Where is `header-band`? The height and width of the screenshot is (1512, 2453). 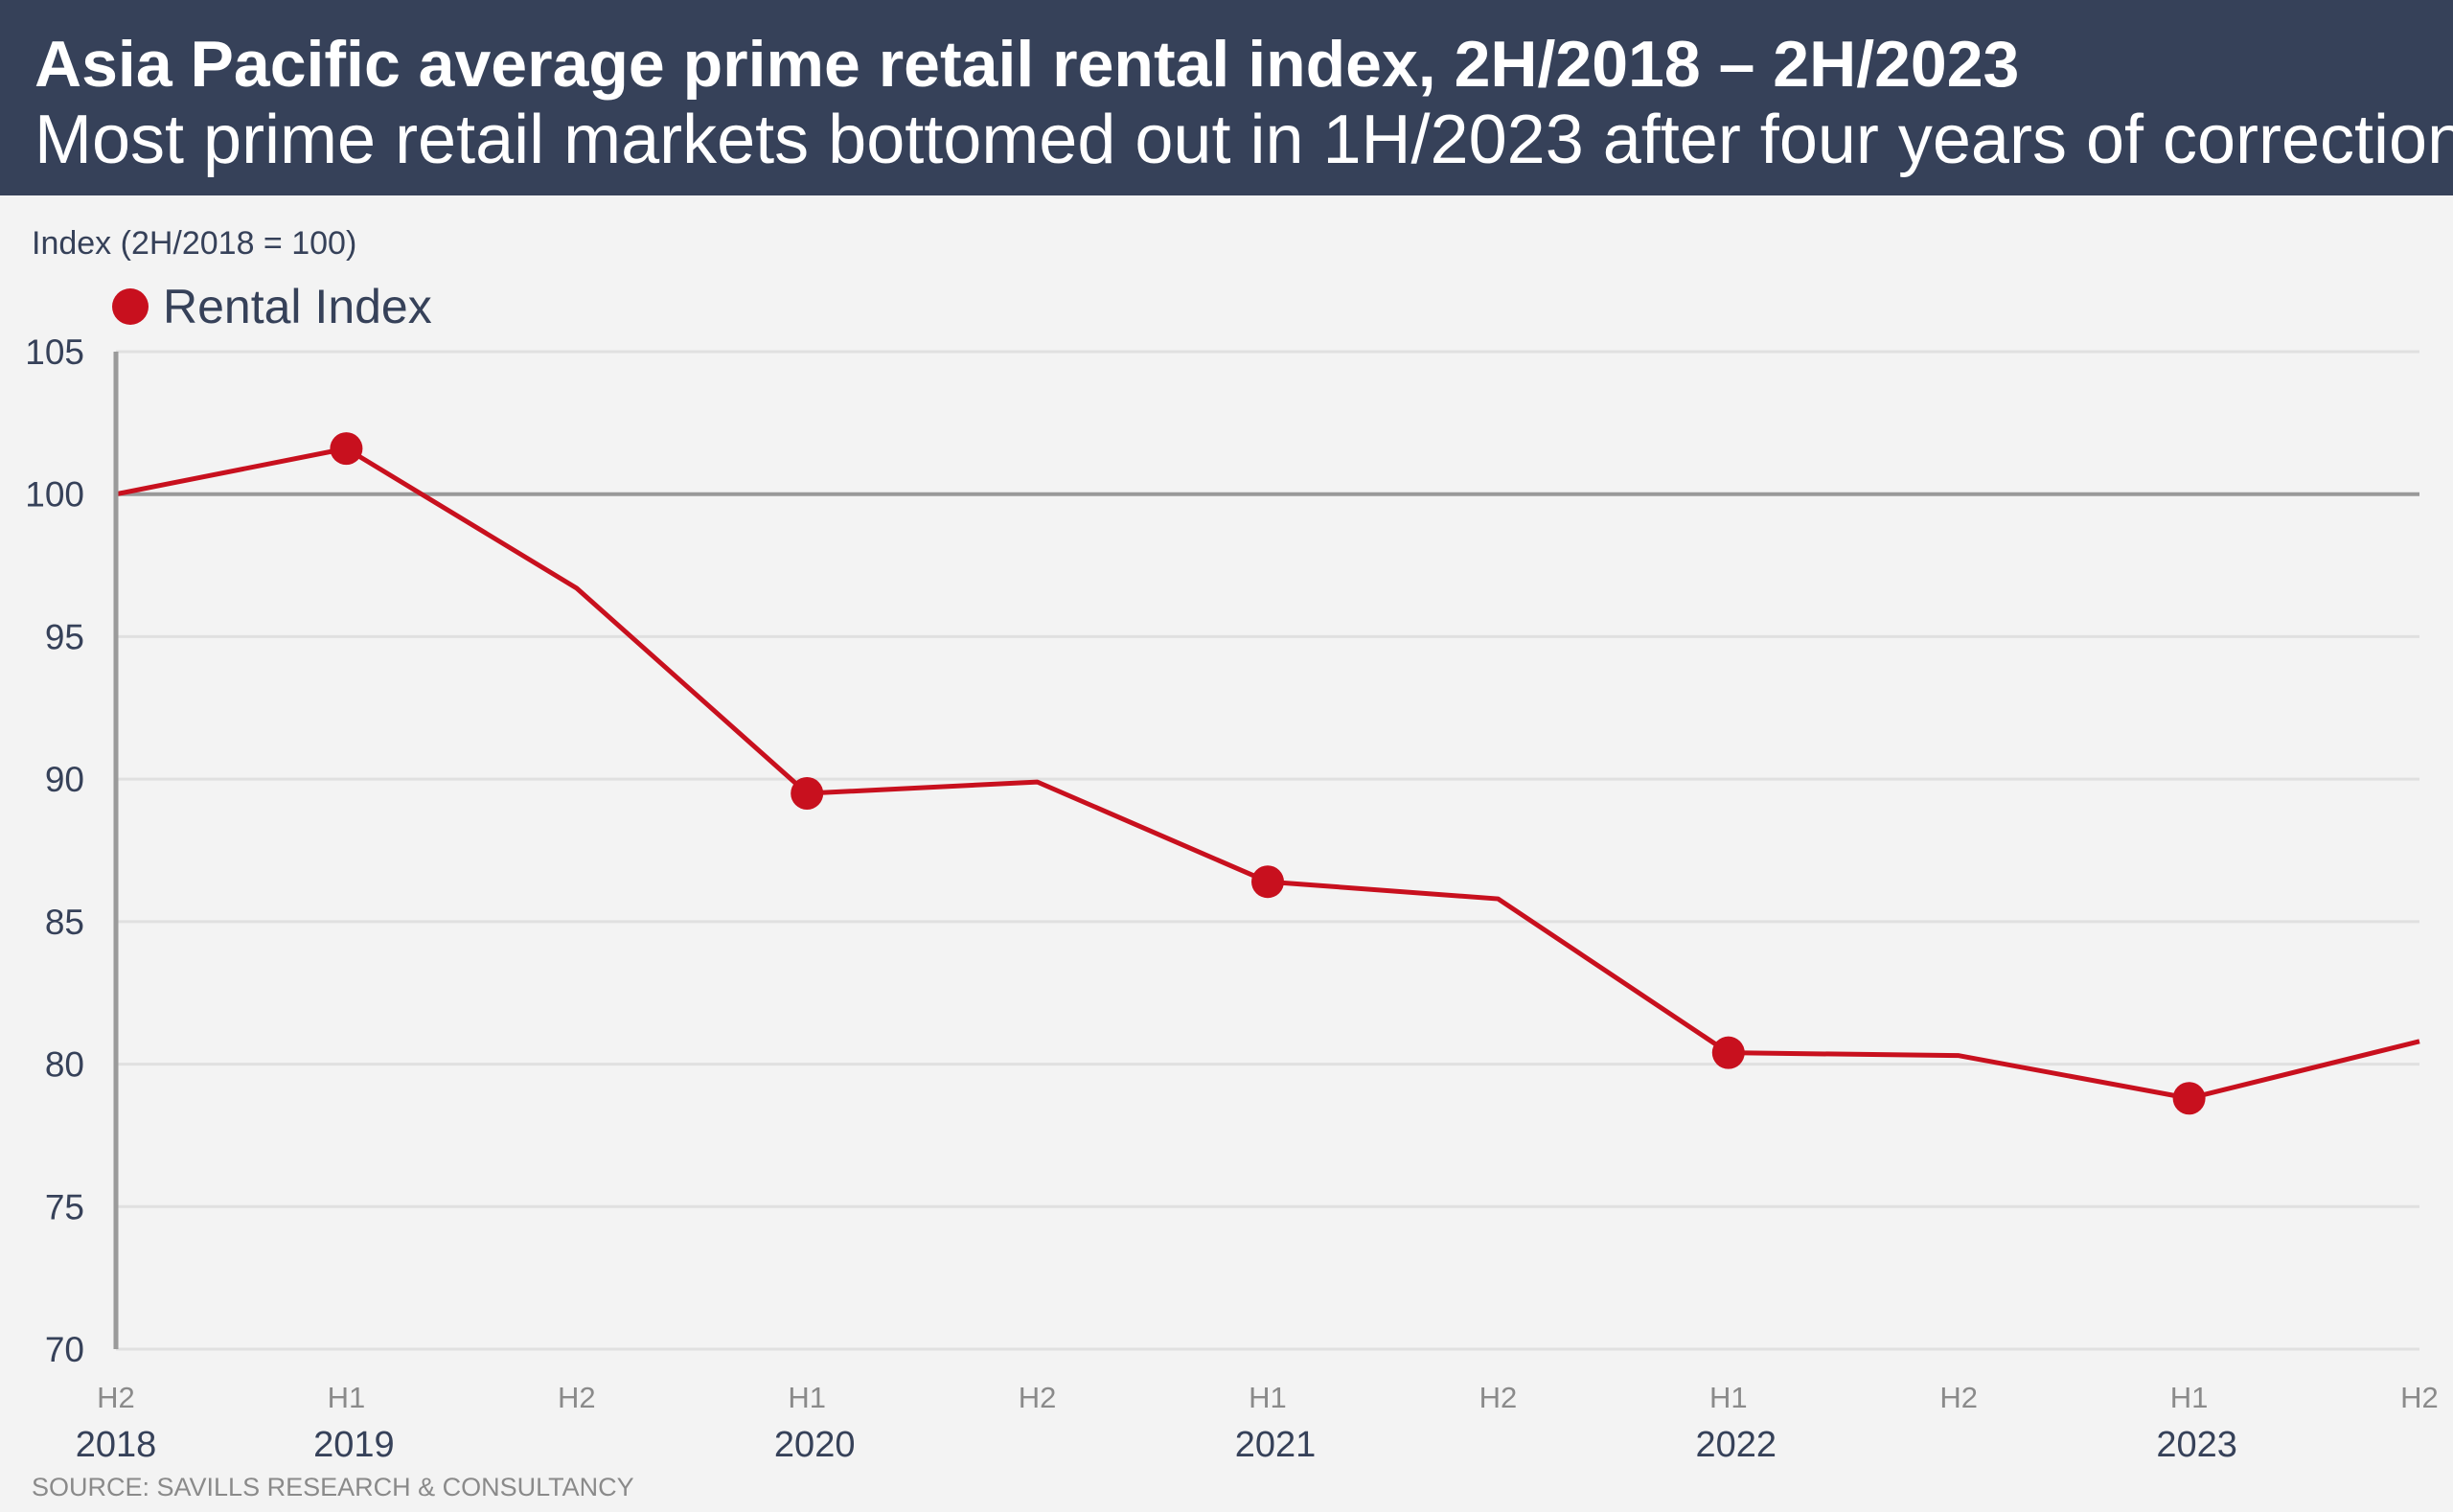 header-band is located at coordinates (1226, 98).